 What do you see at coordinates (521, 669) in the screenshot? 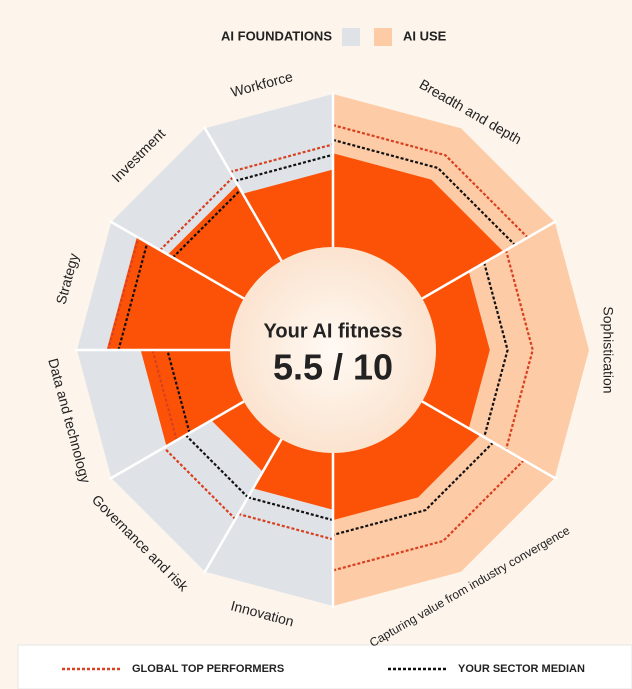
I see `legend-label: YOUR SECTOR MEDIAN` at bounding box center [521, 669].